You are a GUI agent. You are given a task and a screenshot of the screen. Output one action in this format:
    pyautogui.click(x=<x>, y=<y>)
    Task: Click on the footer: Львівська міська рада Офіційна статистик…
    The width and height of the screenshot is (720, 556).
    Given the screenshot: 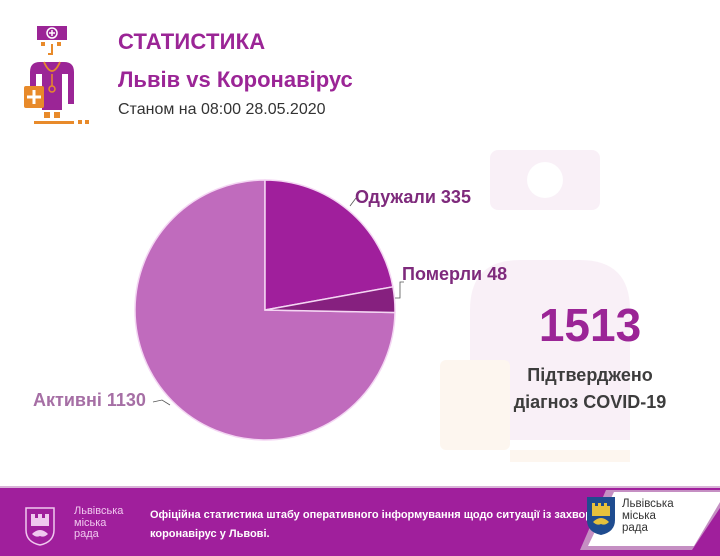 What is the action you would take?
    pyautogui.click(x=360, y=522)
    